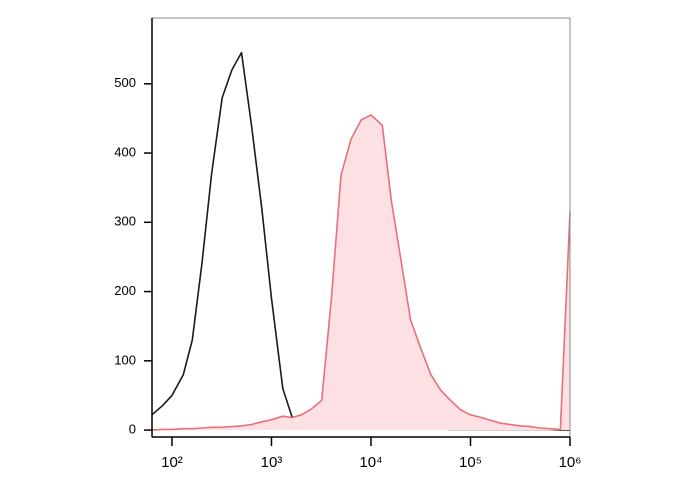 The height and width of the screenshot is (490, 688). I want to click on y-tick-label: 400, so click(125, 151).